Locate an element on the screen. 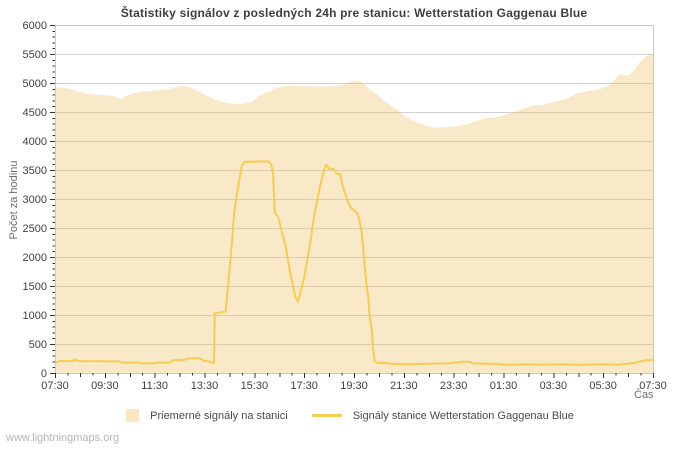 The image size is (700, 450). line-swatch-icon is located at coordinates (326, 415).